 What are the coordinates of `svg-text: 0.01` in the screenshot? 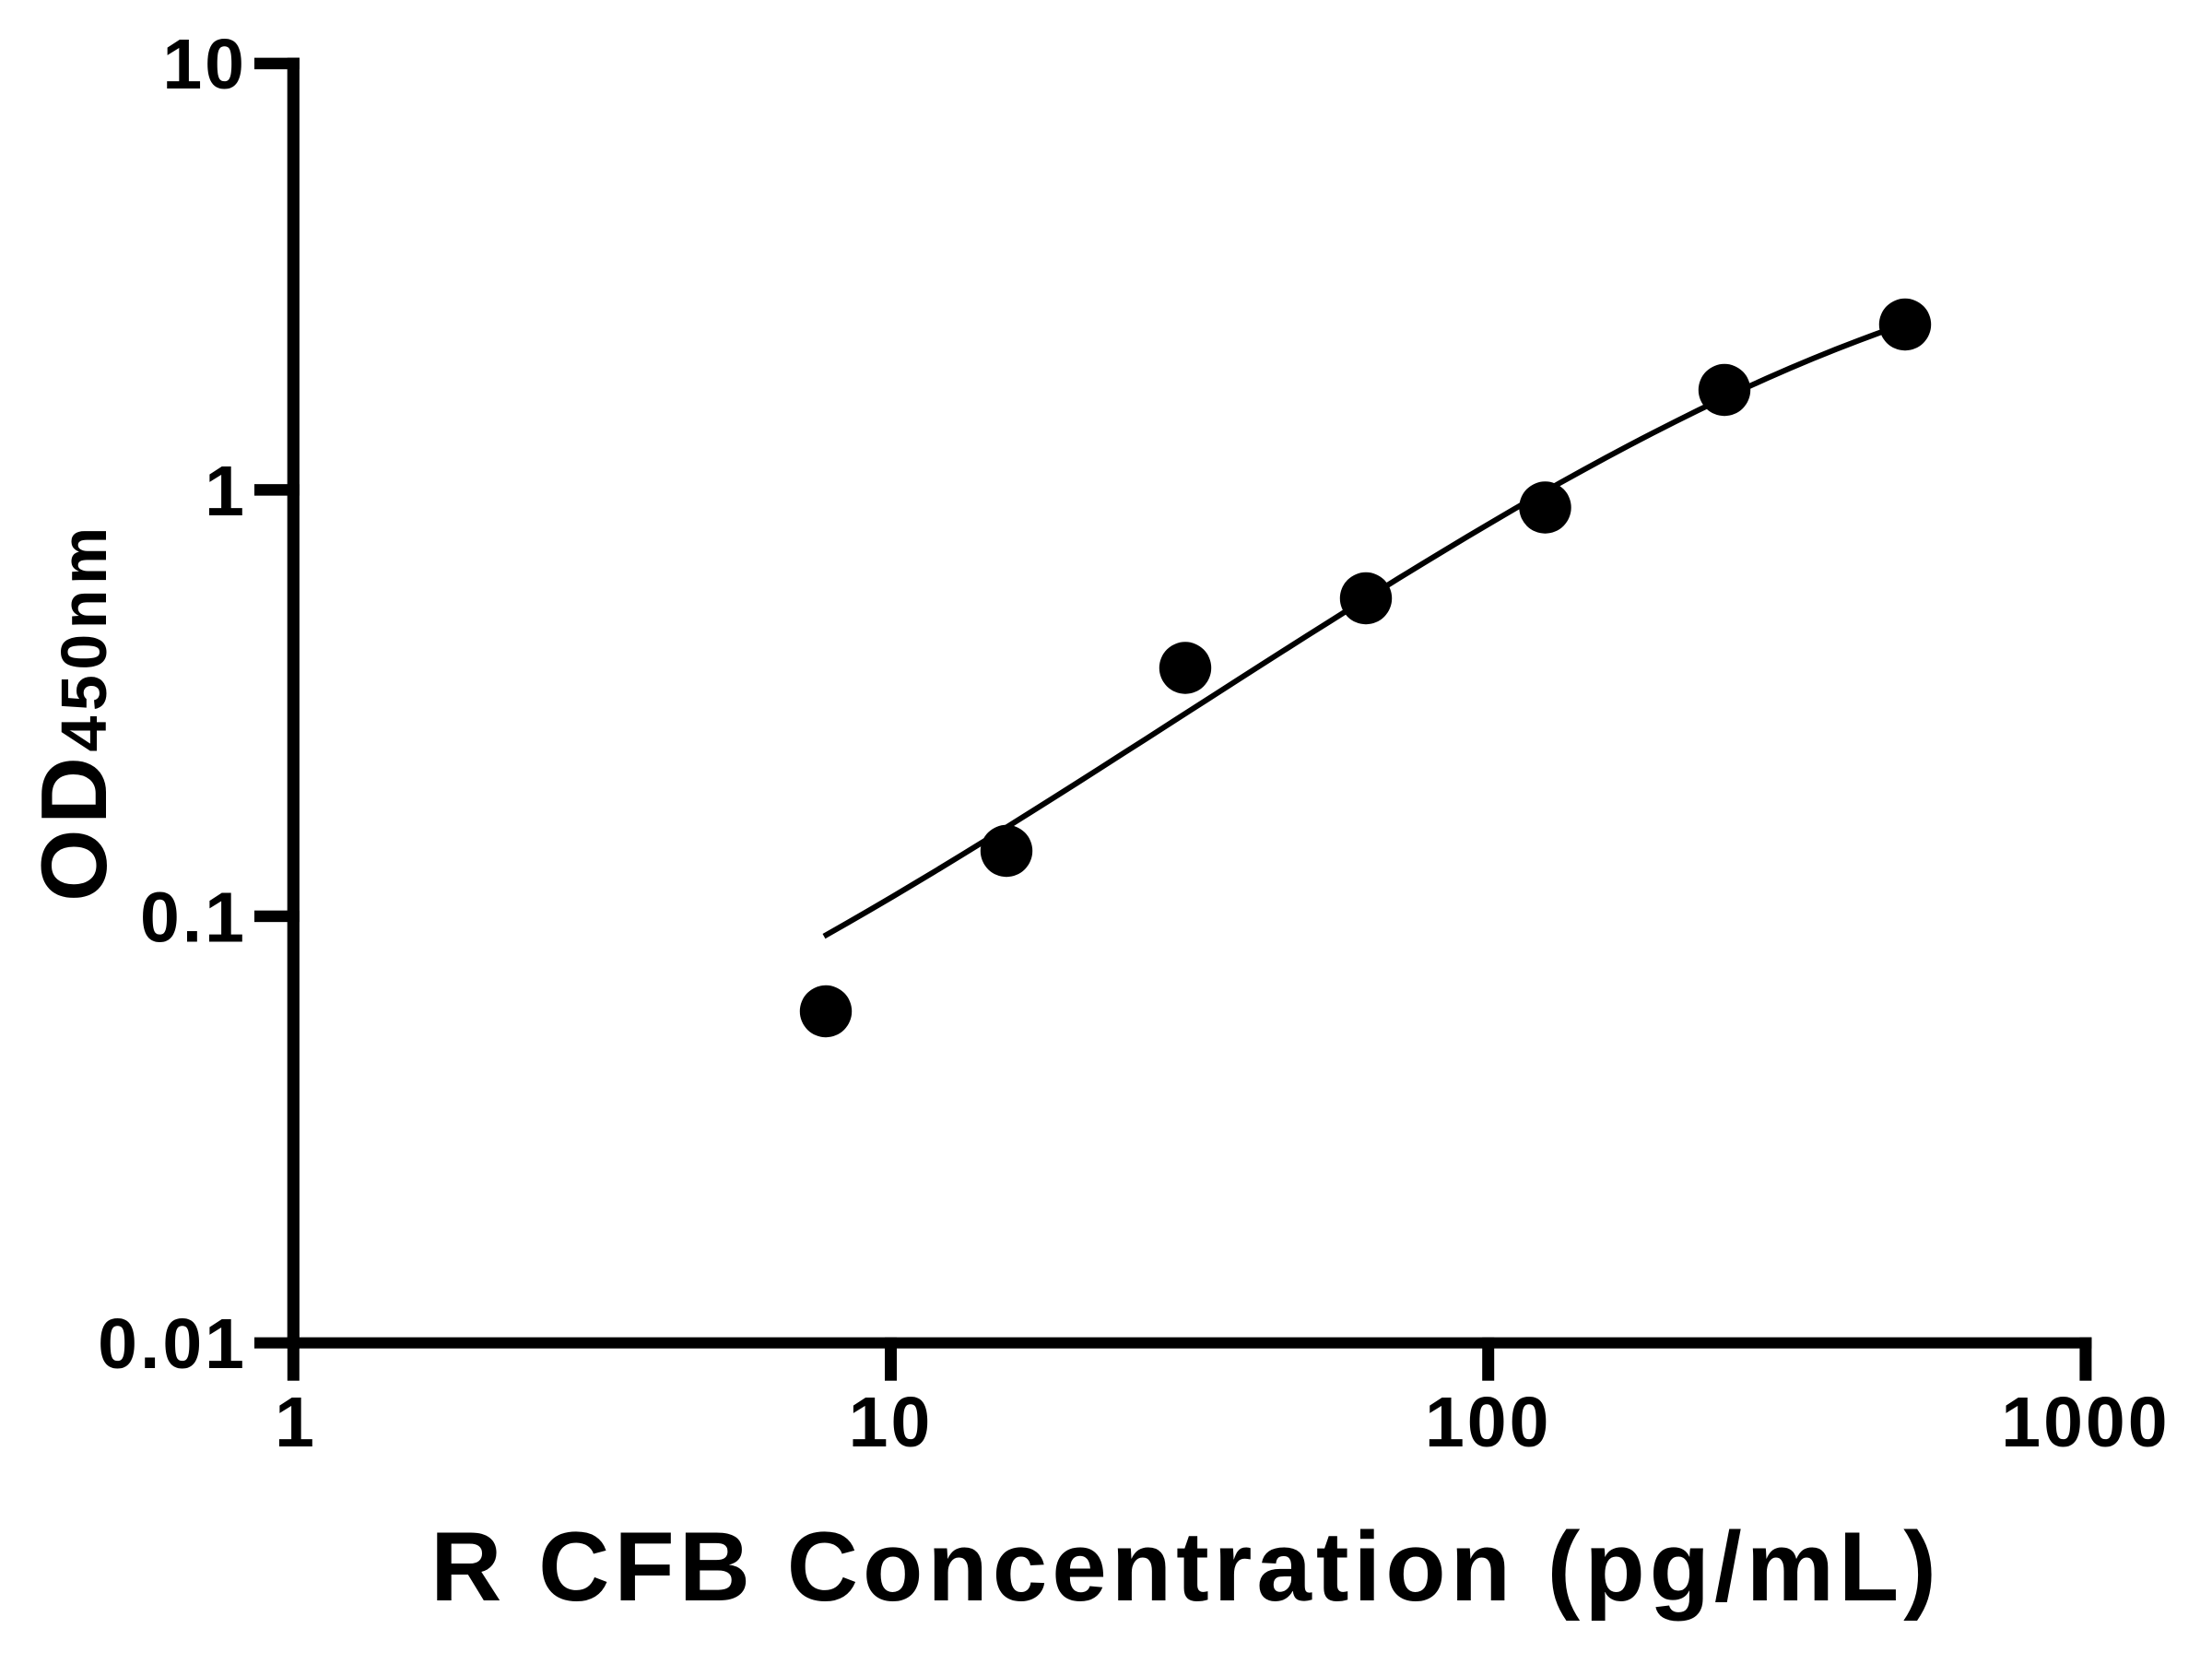 It's located at (172, 1344).